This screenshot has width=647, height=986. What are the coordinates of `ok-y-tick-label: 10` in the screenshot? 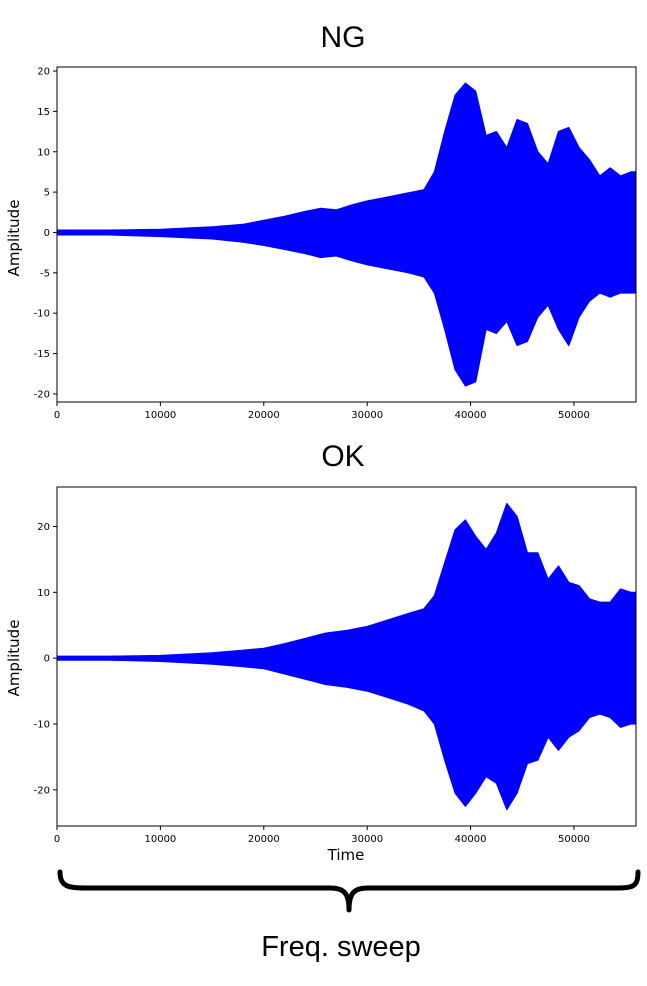 It's located at (43, 593).